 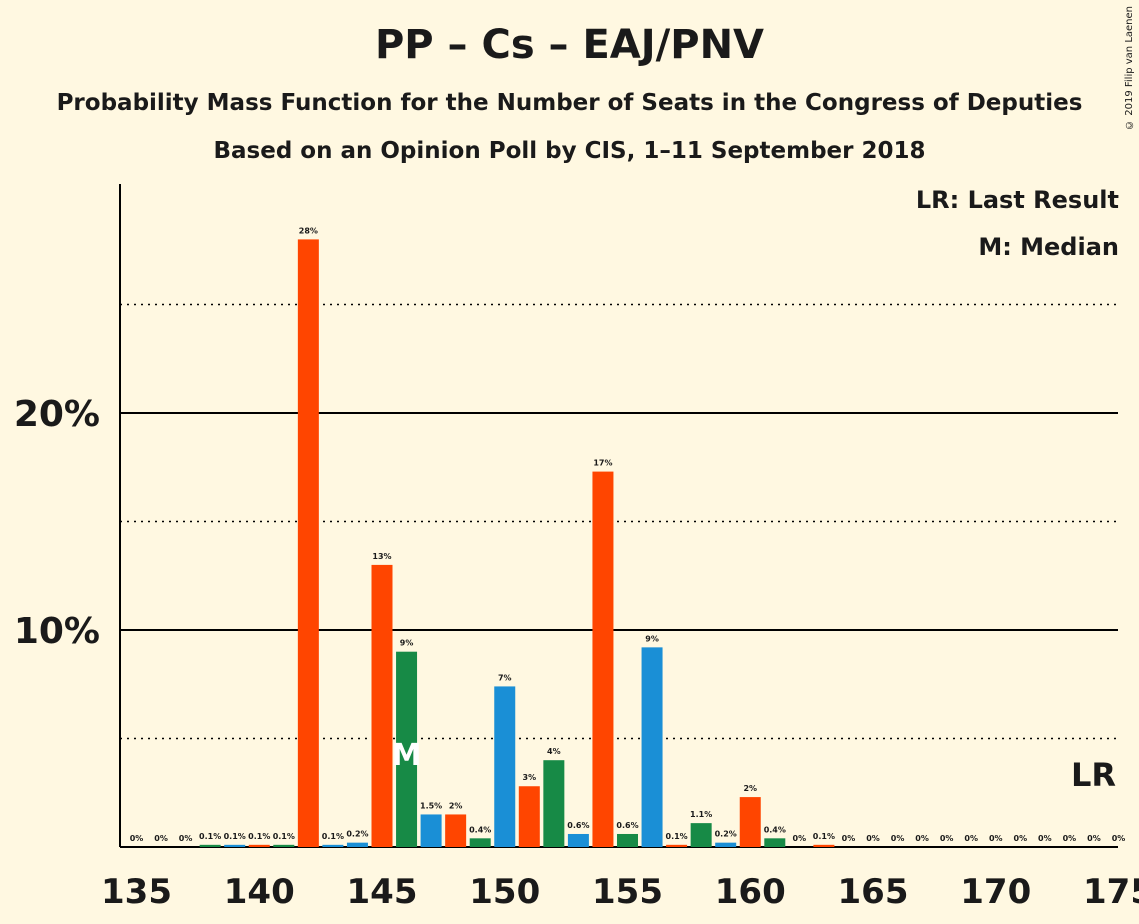 What do you see at coordinates (824, 836) in the screenshot?
I see `data-label-seat-163: 0.1%` at bounding box center [824, 836].